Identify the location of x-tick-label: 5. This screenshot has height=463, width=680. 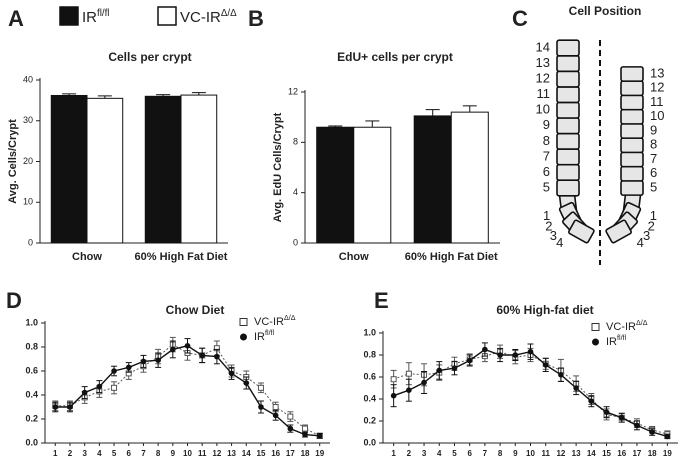
(454, 453).